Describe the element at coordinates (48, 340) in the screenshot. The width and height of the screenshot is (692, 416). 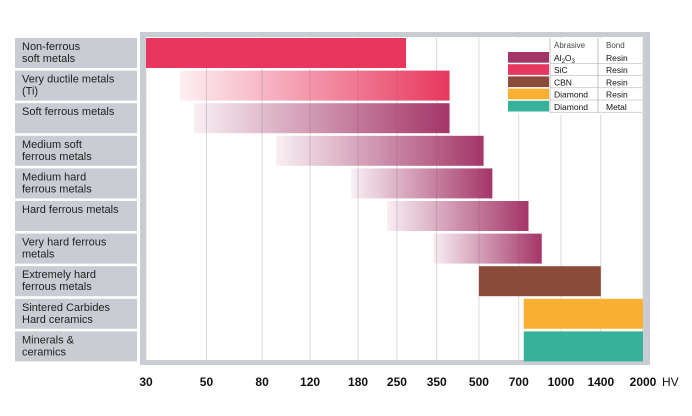
I see `category-label: Minerals &` at that location.